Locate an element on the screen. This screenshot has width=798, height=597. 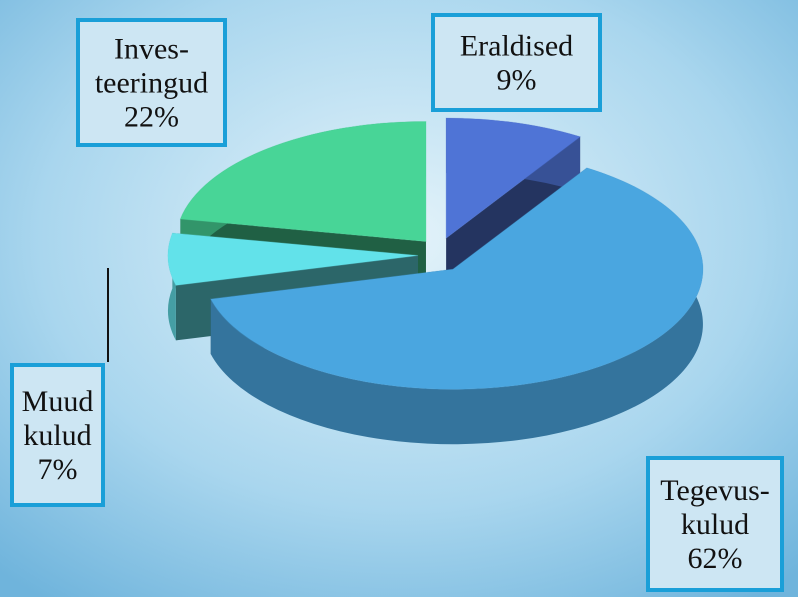
category-line: Eraldised is located at coordinates (516, 46).